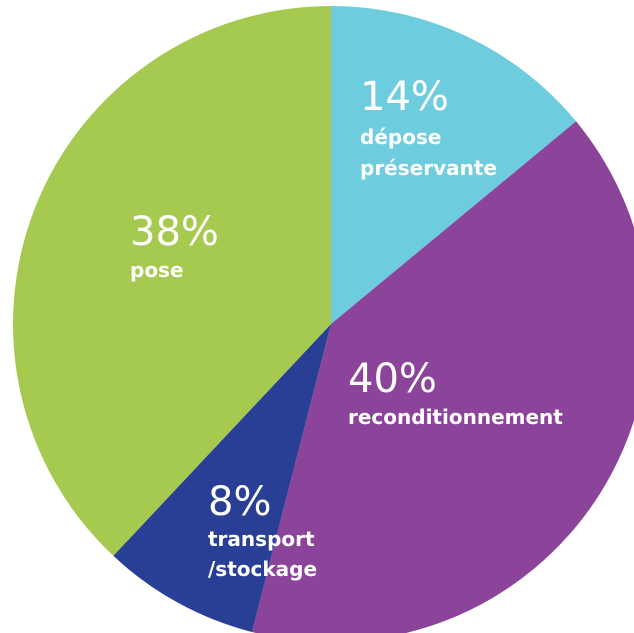 The height and width of the screenshot is (633, 634). What do you see at coordinates (239, 502) in the screenshot?
I see `slice-percent-label: 8%` at bounding box center [239, 502].